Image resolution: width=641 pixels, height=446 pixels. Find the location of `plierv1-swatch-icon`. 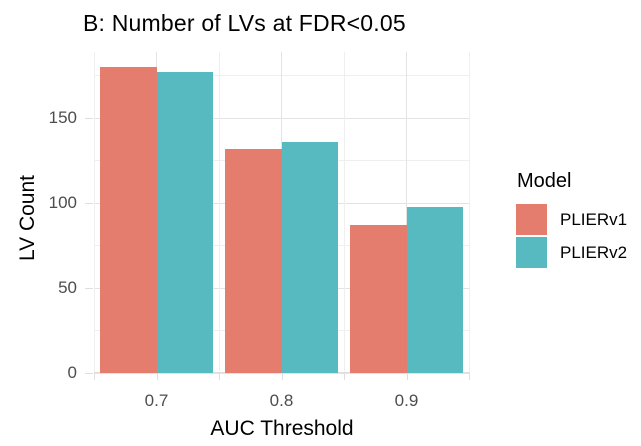

plierv1-swatch-icon is located at coordinates (531, 219).